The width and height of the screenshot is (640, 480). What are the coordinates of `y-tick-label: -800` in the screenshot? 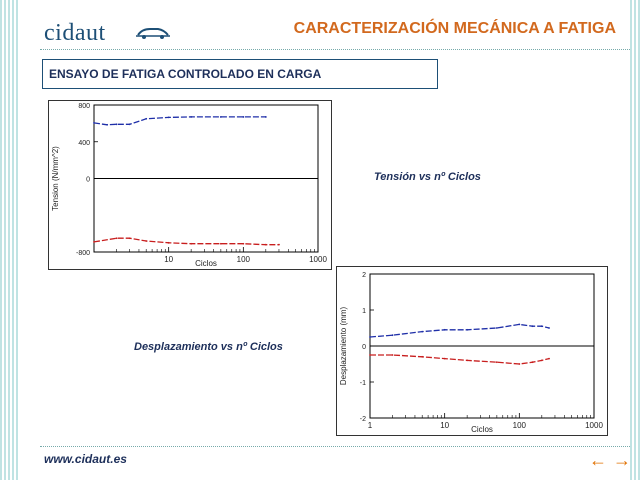 It's located at (83, 253).